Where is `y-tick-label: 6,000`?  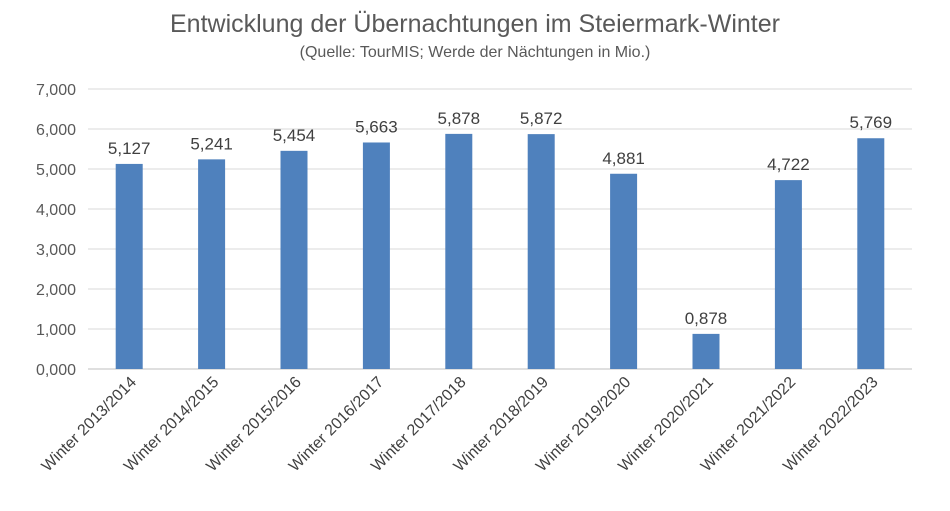
y-tick-label: 6,000 is located at coordinates (56, 130).